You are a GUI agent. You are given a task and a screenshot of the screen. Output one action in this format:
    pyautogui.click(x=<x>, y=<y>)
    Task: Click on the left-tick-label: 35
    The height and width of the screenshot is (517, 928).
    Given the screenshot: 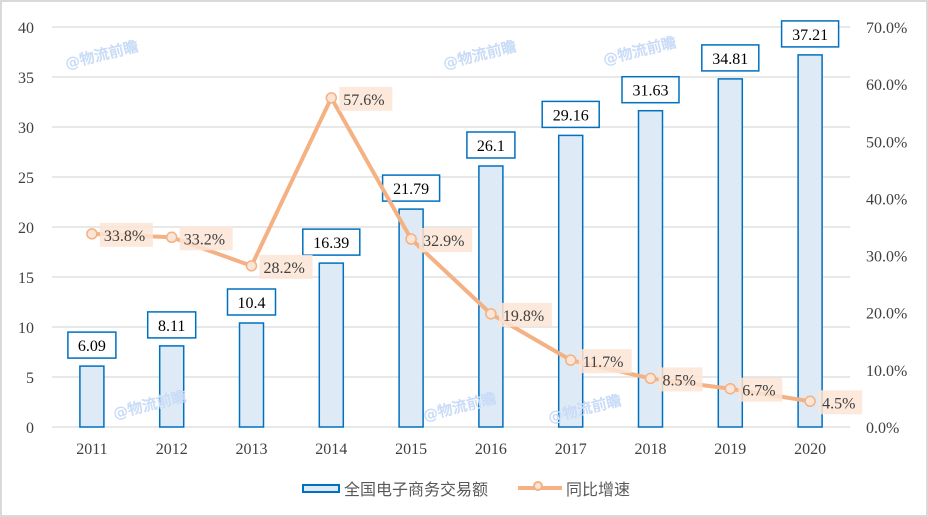 What is the action you would take?
    pyautogui.click(x=26, y=78)
    